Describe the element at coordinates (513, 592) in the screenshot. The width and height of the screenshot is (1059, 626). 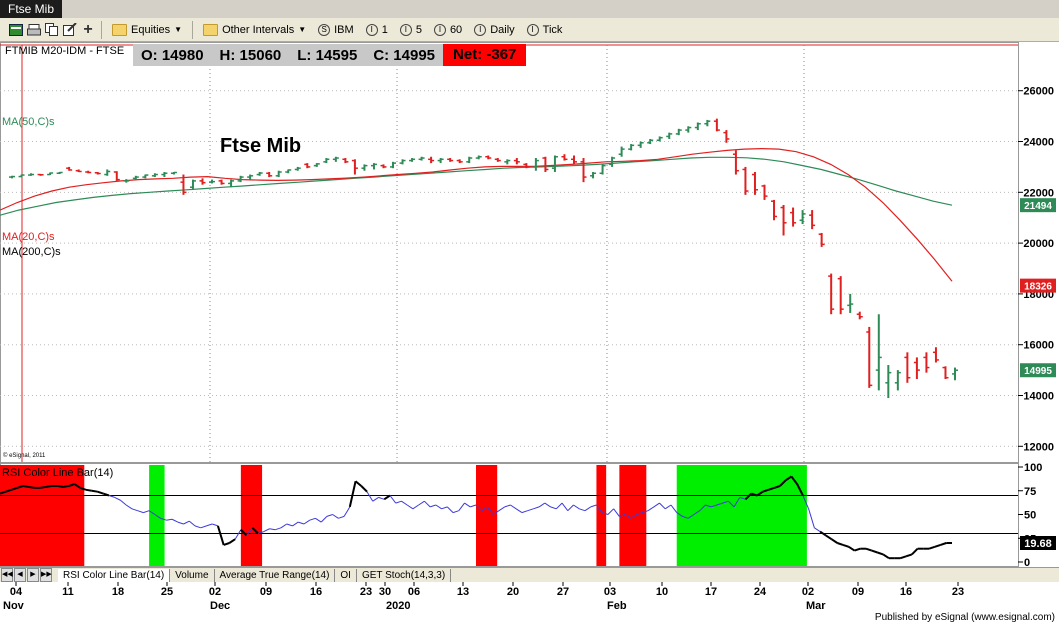
I see `x-tick-label: 20` at that location.